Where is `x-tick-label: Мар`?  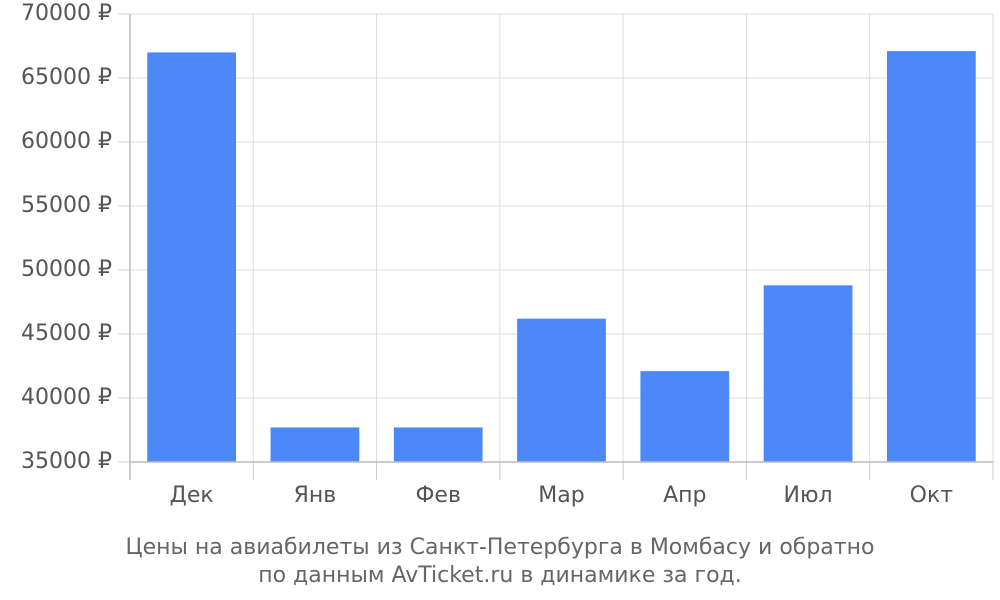 x-tick-label: Мар is located at coordinates (561, 495).